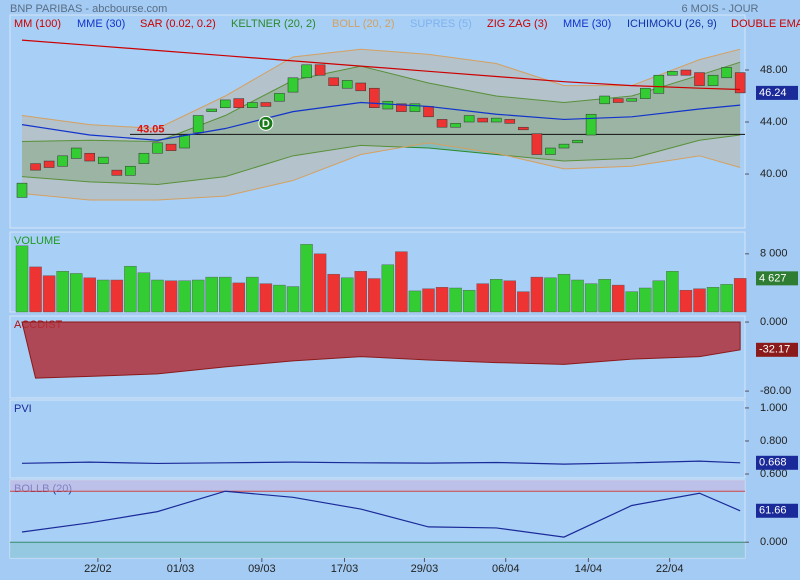 The image size is (800, 580). Describe the element at coordinates (774, 408) in the screenshot. I see `y-tick-label: 1.000` at that location.